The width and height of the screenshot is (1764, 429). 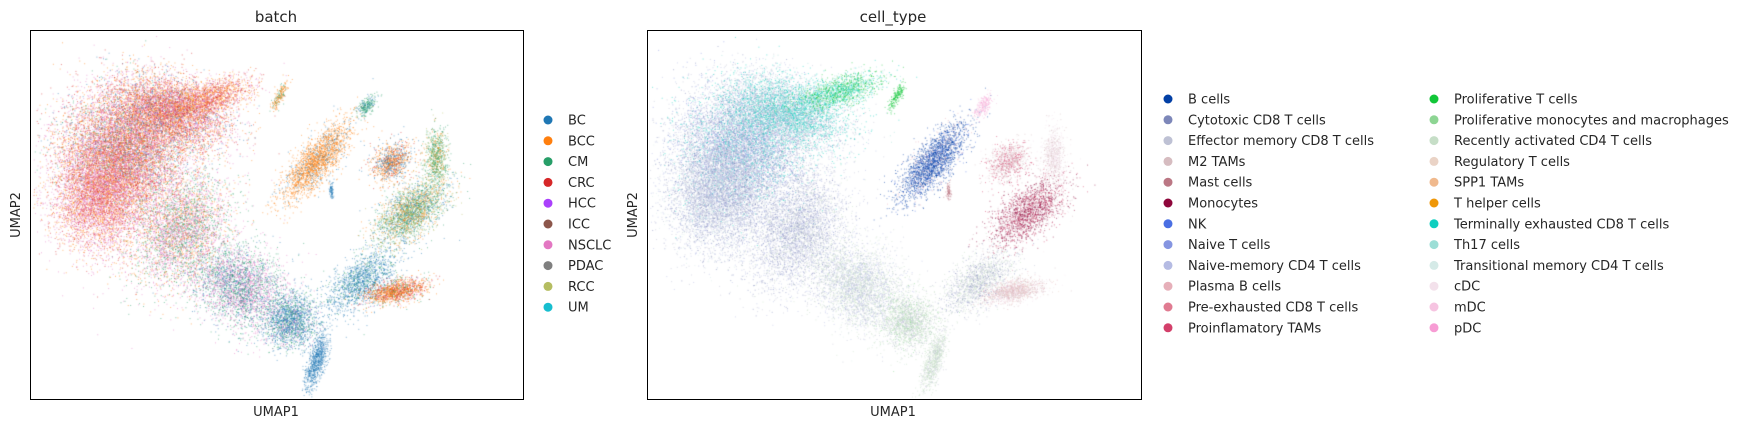 What do you see at coordinates (578, 308) in the screenshot?
I see `legend-label: UM` at bounding box center [578, 308].